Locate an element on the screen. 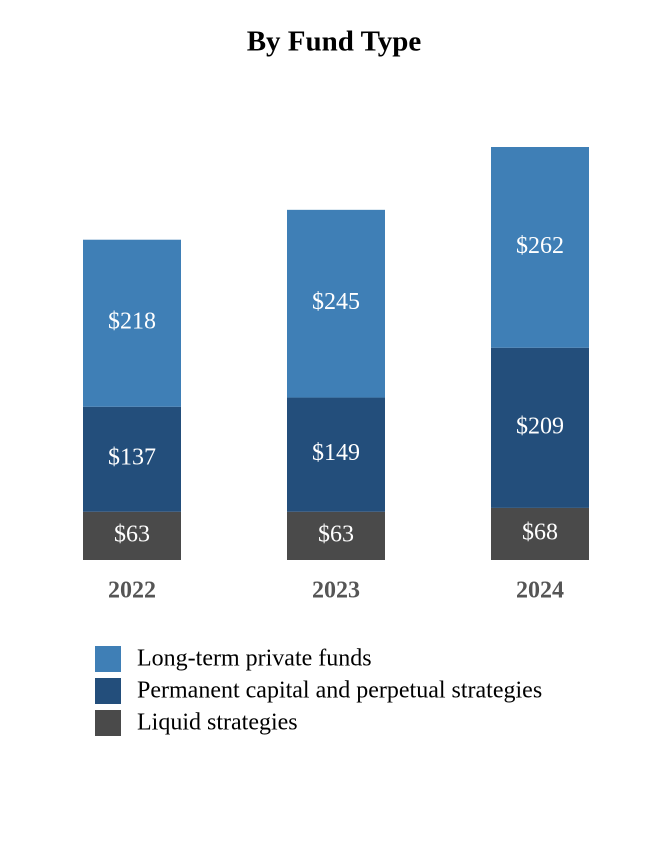 Image resolution: width=672 pixels, height=844 pixels. value-label: $218 is located at coordinates (132, 322).